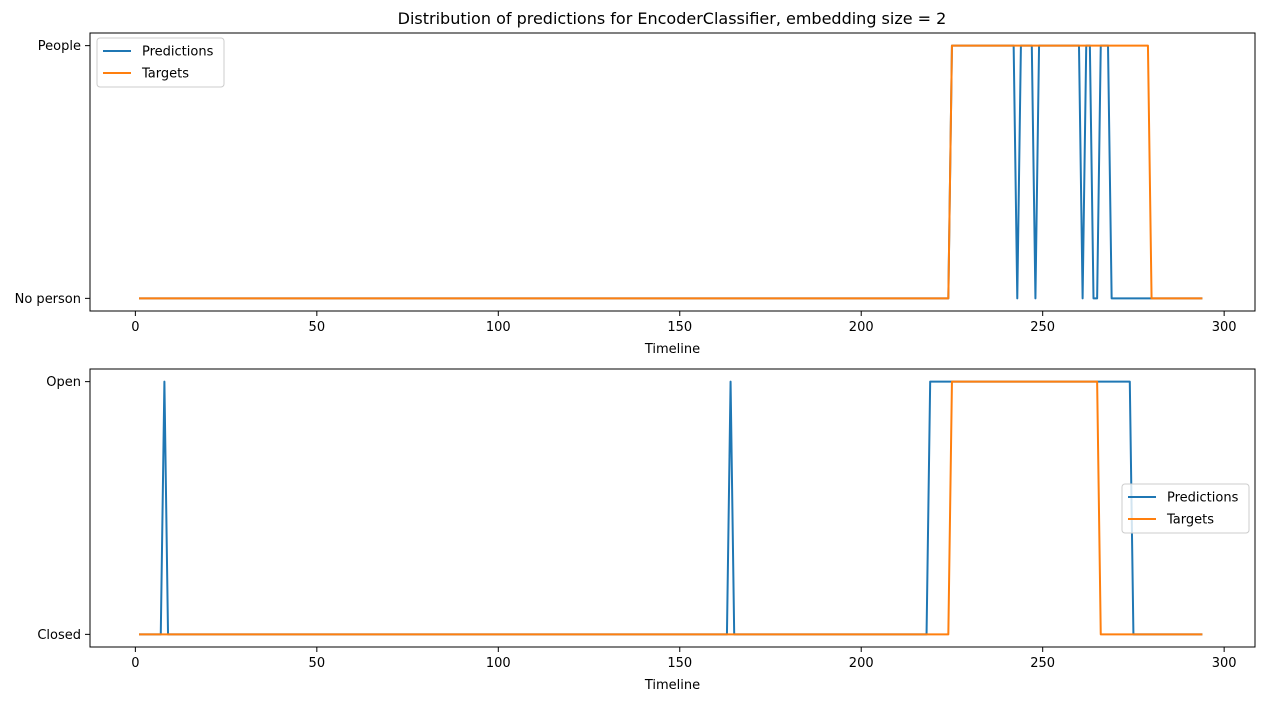  I want to click on y-tick-label: No person, so click(48, 299).